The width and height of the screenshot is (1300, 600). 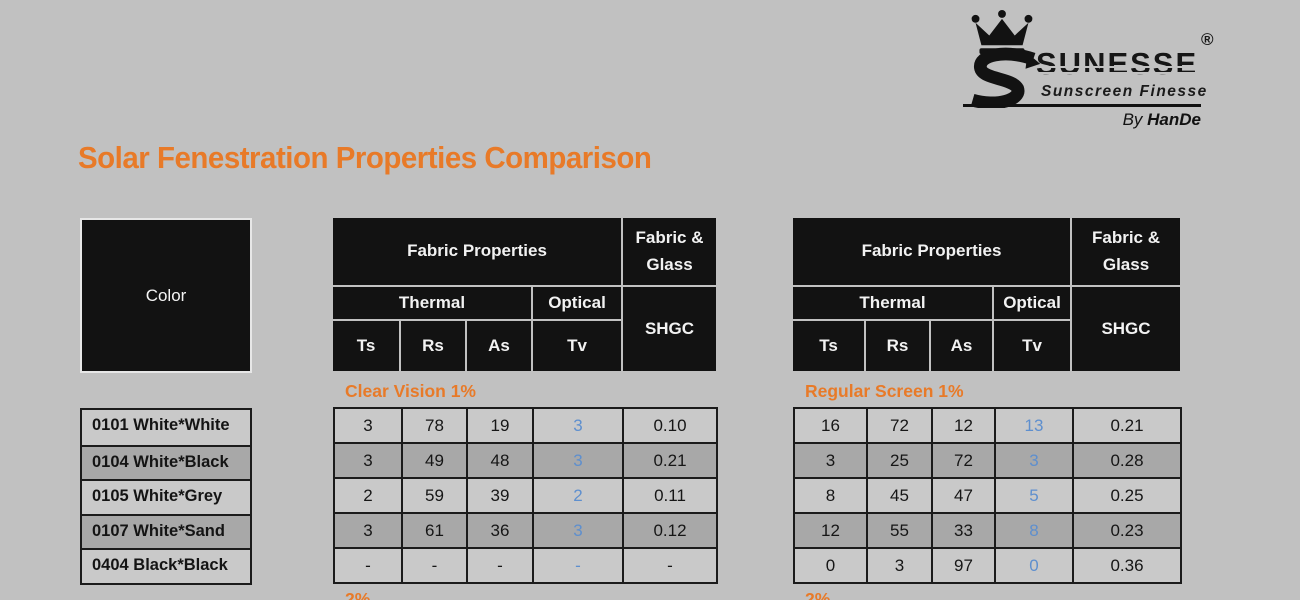 What do you see at coordinates (899, 530) in the screenshot?
I see `cell-rs: 55` at bounding box center [899, 530].